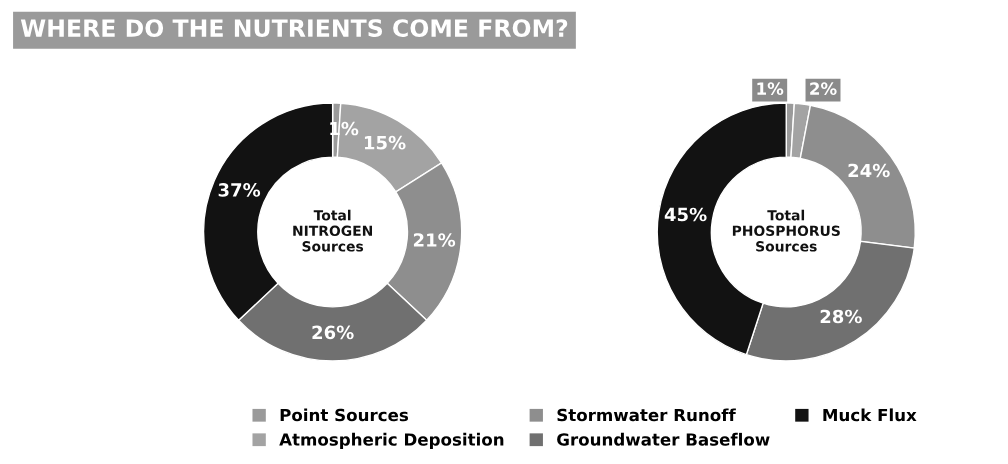 The height and width of the screenshot is (464, 1008). I want to click on data-label: 26%, so click(333, 332).